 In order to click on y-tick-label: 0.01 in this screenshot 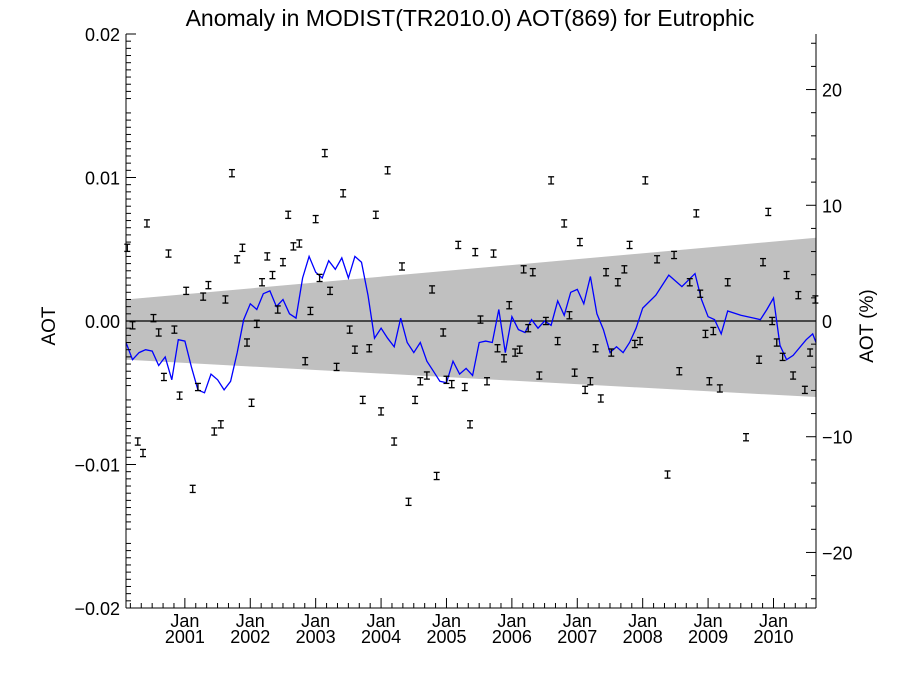, I will do `click(102, 179)`.